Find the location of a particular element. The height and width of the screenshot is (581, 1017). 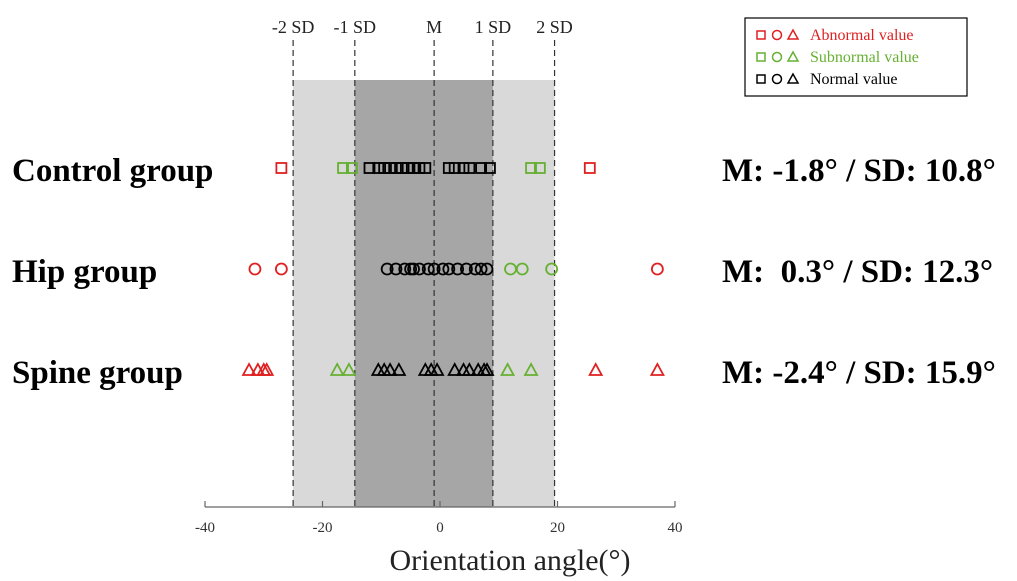

x-tick-label-3: 20 is located at coordinates (557, 528).